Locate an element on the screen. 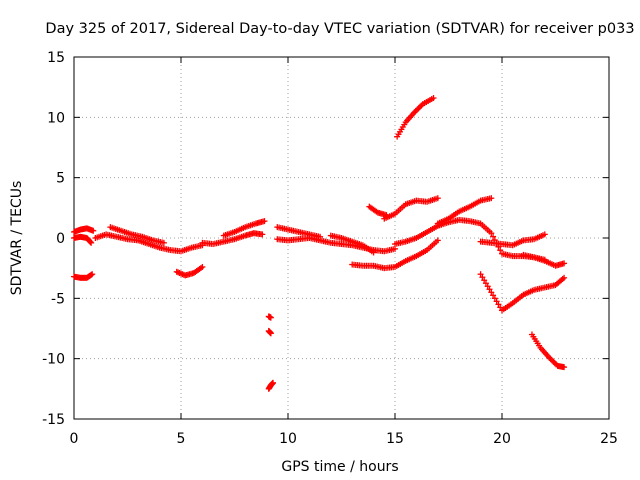 Image resolution: width=640 pixels, height=480 pixels. y-tick-label: 10 is located at coordinates (56, 118).